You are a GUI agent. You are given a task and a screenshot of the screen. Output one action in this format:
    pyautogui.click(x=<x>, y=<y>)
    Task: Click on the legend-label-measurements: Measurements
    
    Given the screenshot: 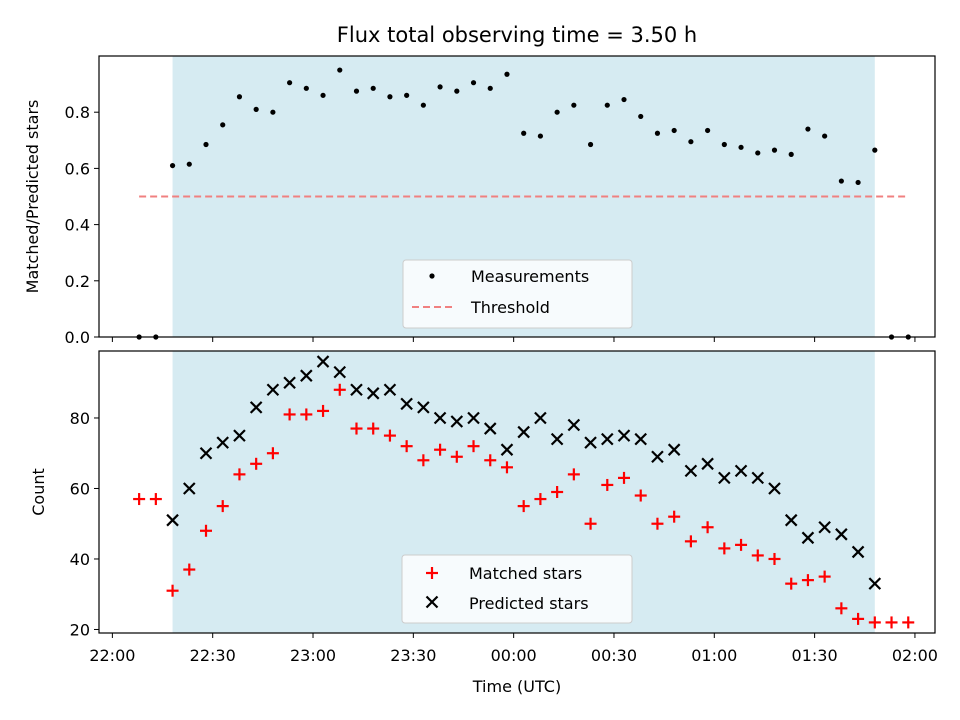 What is the action you would take?
    pyautogui.click(x=530, y=276)
    